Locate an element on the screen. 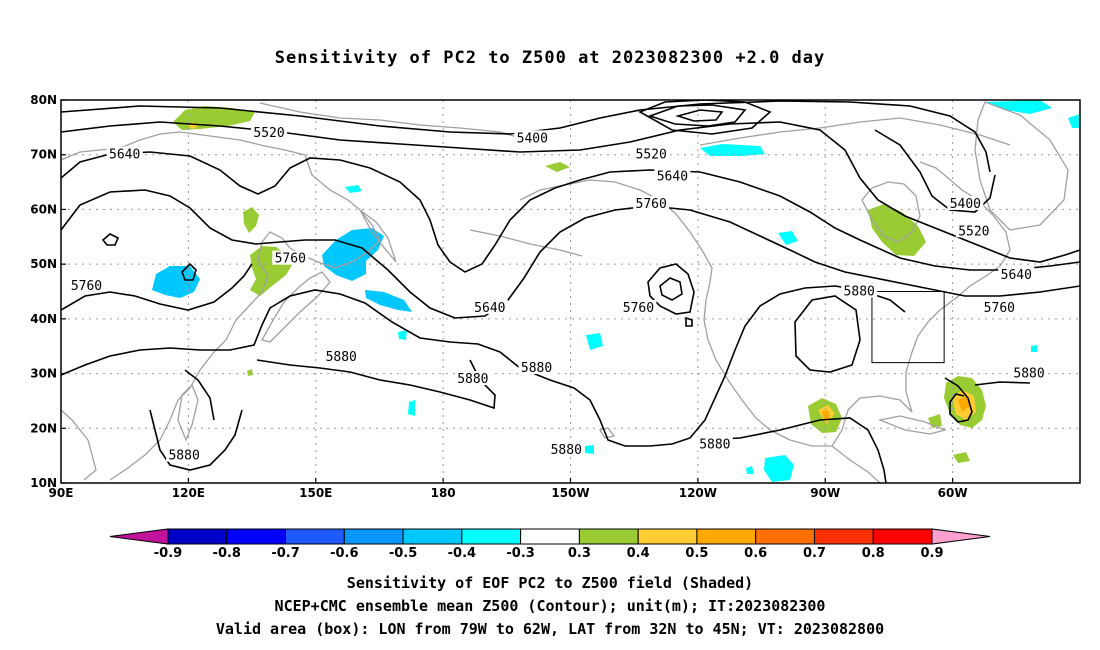 The width and height of the screenshot is (1100, 650). lat-tick-label: 20N is located at coordinates (43, 428).